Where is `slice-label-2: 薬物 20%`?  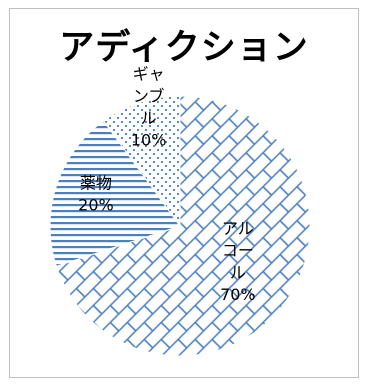
slice-label-2: 薬物 20% is located at coordinates (96, 194).